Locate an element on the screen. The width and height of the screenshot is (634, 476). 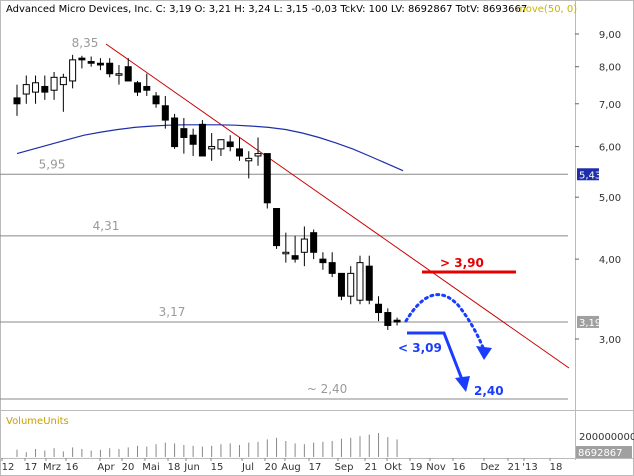
projection-arrowhead is located at coordinates (484, 353).